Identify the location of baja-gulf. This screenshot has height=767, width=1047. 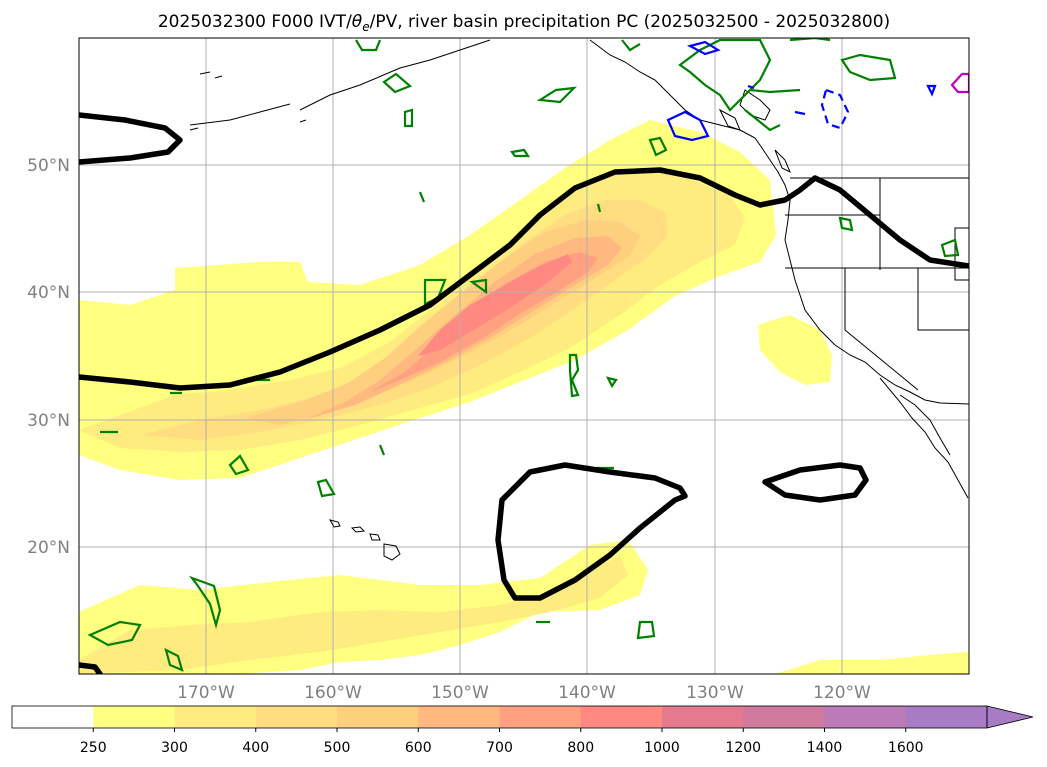
(925, 425).